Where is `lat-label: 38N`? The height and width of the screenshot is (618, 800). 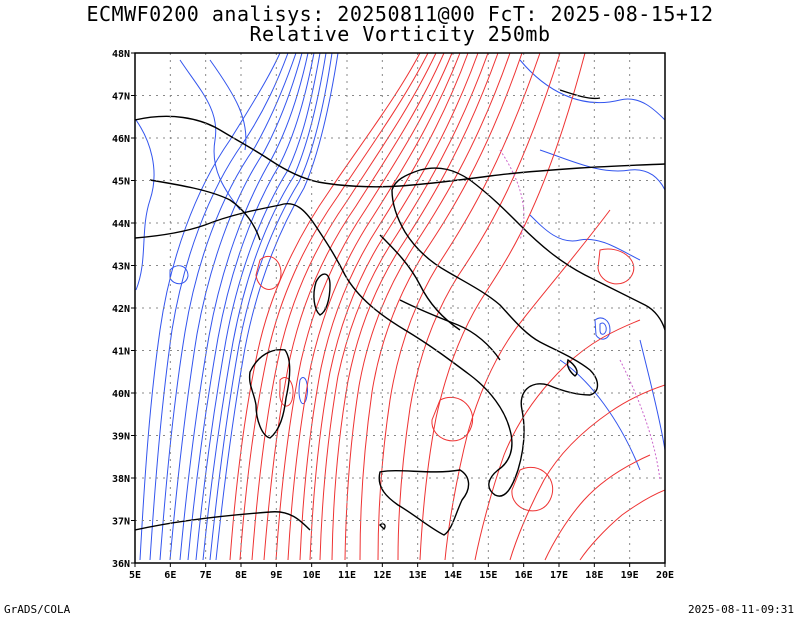
lat-label: 38N is located at coordinates (121, 479).